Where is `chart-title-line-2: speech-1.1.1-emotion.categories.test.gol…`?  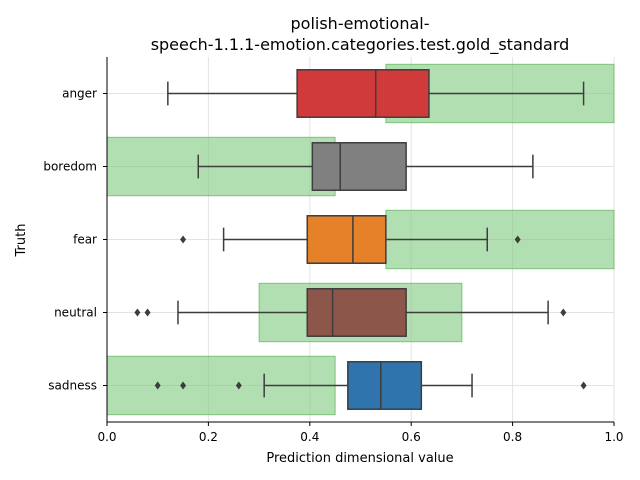 chart-title-line-2: speech-1.1.1-emotion.categories.test.gol… is located at coordinates (360, 45).